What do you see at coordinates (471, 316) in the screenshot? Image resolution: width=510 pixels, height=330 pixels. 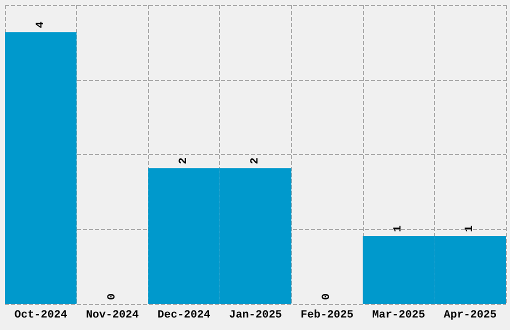 I see `x-tick-label: Apr-2025` at bounding box center [471, 316].